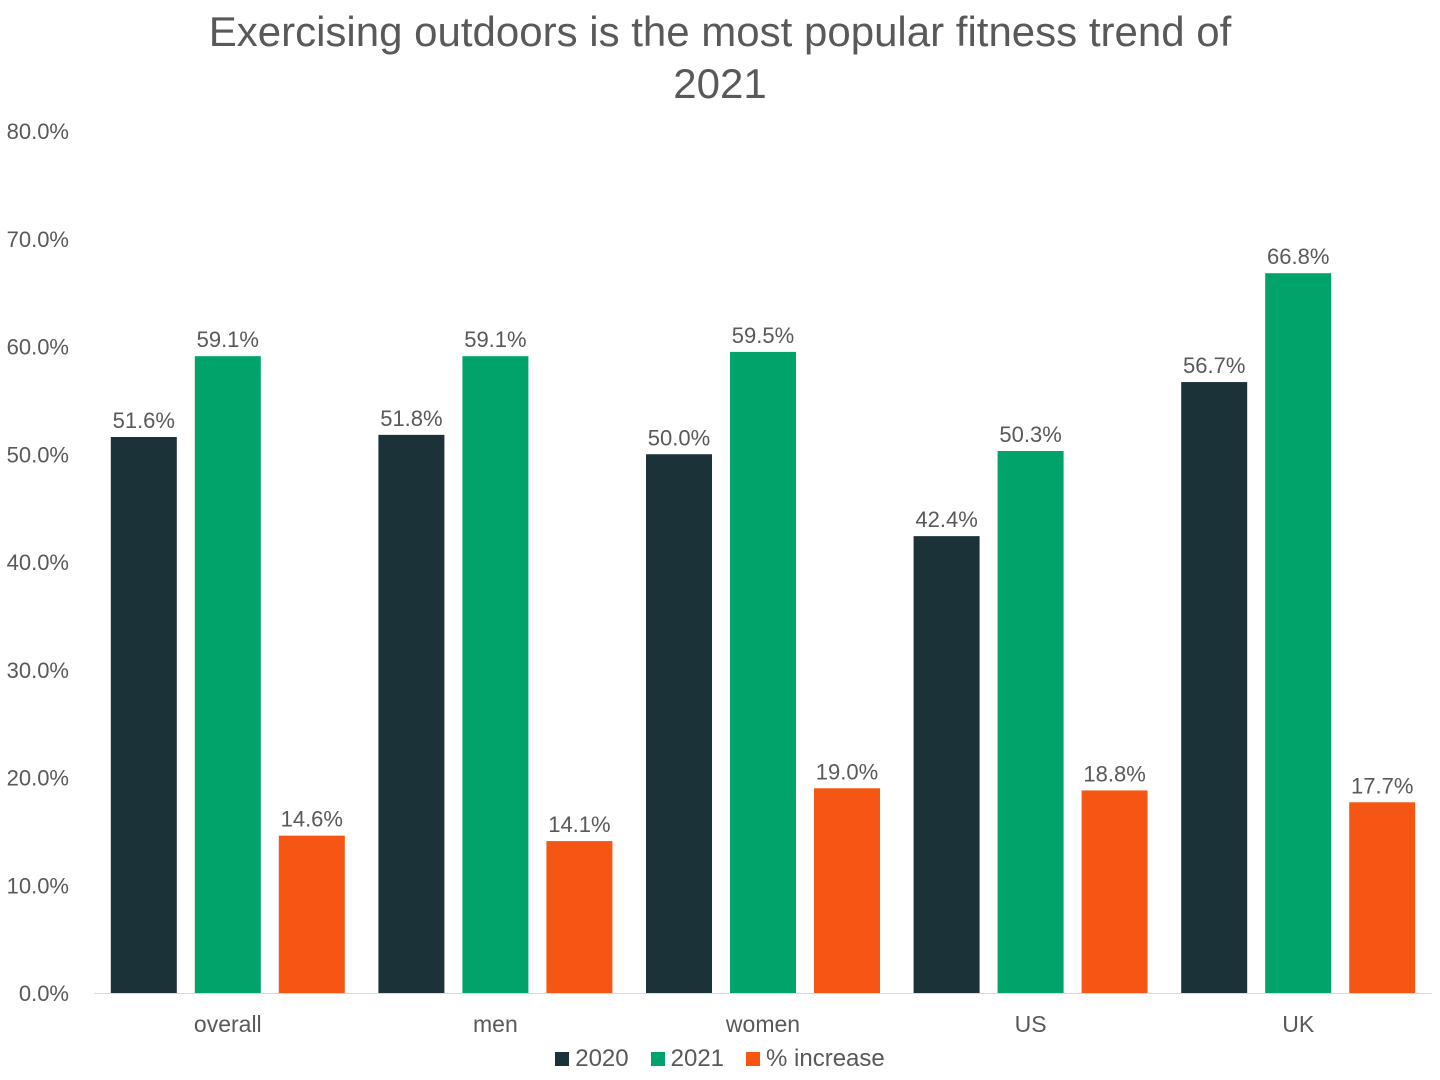 This screenshot has height=1080, width=1440. Describe the element at coordinates (38, 778) in the screenshot. I see `y-tick-label: 20.0%` at that location.